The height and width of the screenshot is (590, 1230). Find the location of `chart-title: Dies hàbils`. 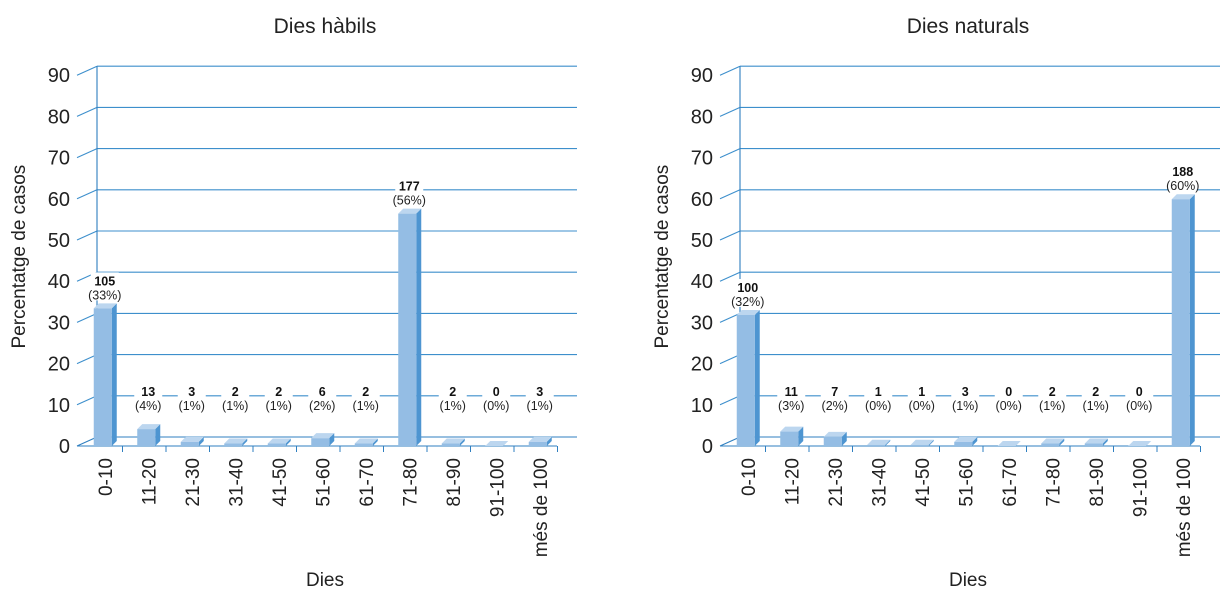

chart-title: Dies hàbils is located at coordinates (325, 26).